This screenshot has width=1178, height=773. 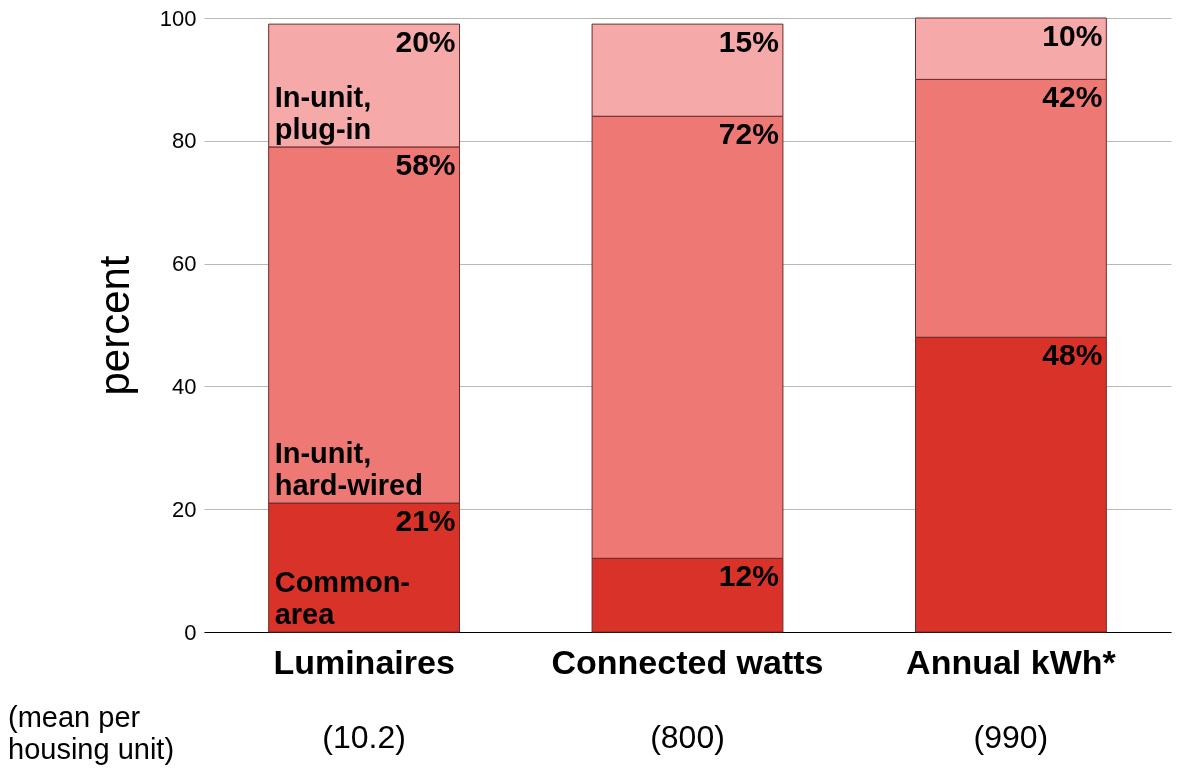 What do you see at coordinates (748, 134) in the screenshot?
I see `data-label: 72%` at bounding box center [748, 134].